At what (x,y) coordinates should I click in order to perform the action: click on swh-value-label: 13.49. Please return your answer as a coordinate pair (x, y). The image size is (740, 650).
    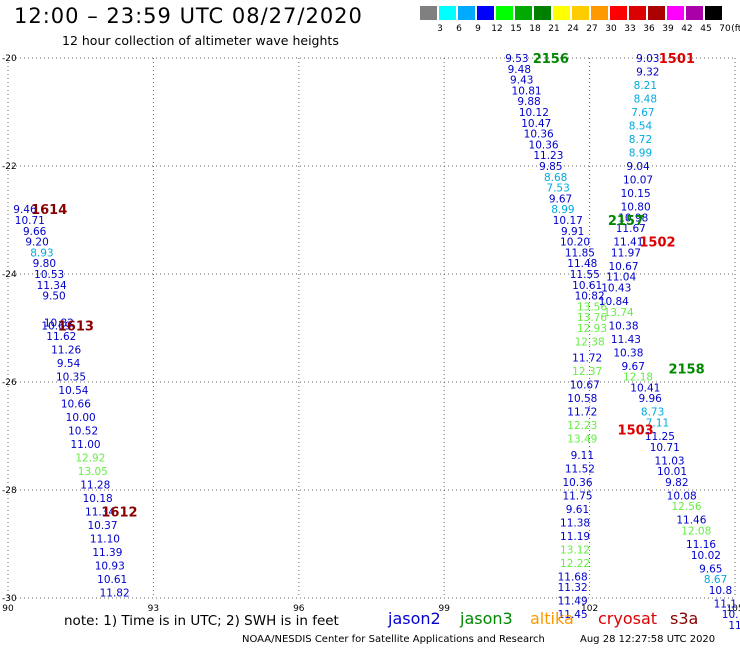
    Looking at the image, I should click on (582, 440).